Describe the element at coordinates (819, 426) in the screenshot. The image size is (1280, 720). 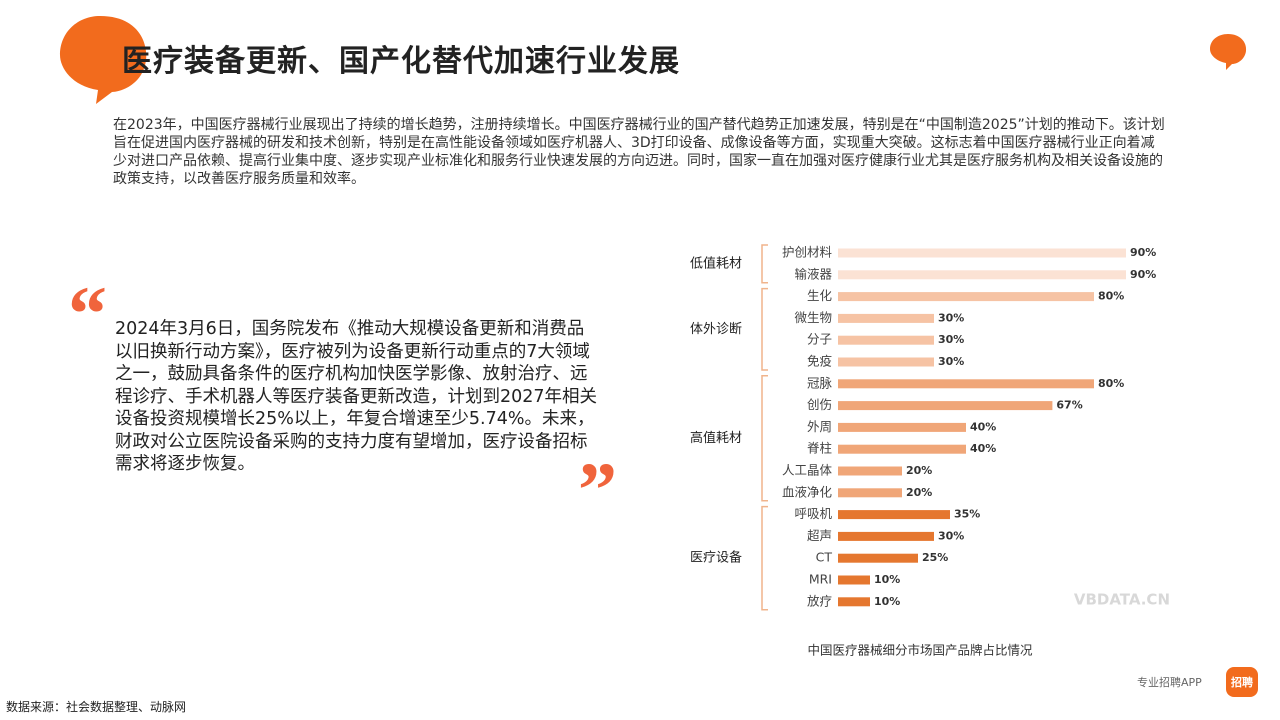
I see `category-label: 外周` at that location.